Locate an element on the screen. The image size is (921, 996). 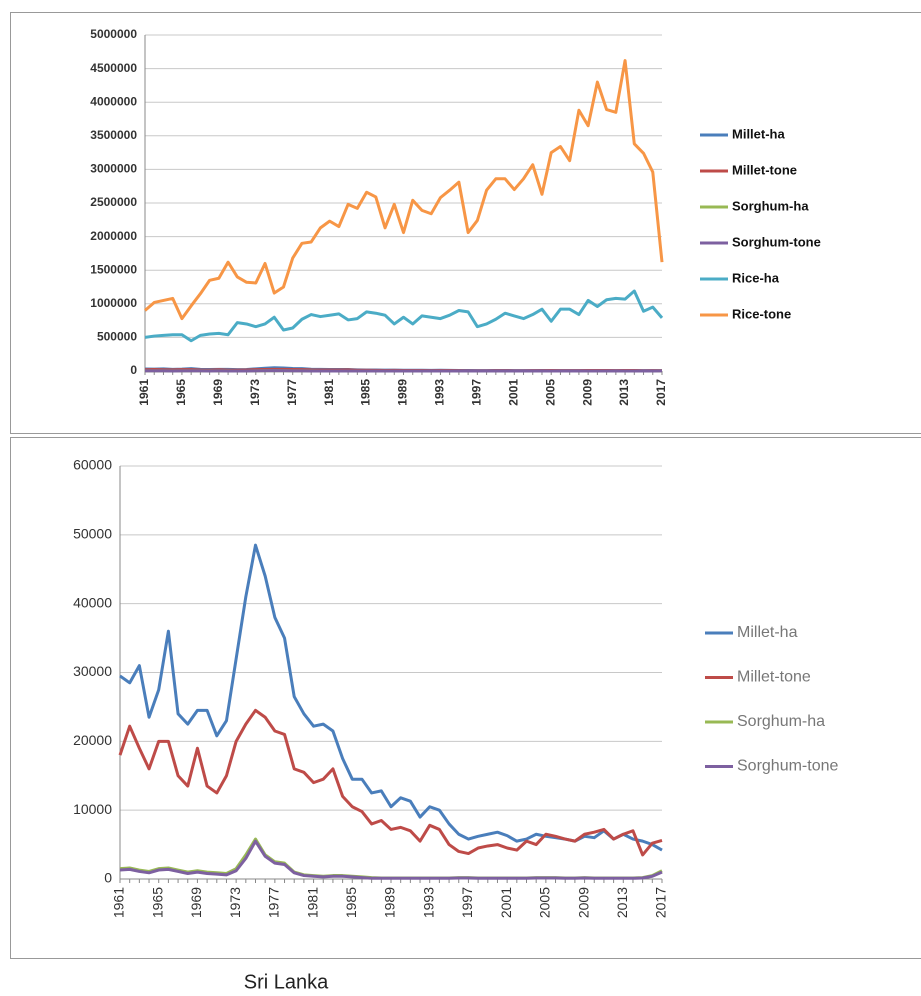
y-tick-label: 1500000 is located at coordinates (113, 269).